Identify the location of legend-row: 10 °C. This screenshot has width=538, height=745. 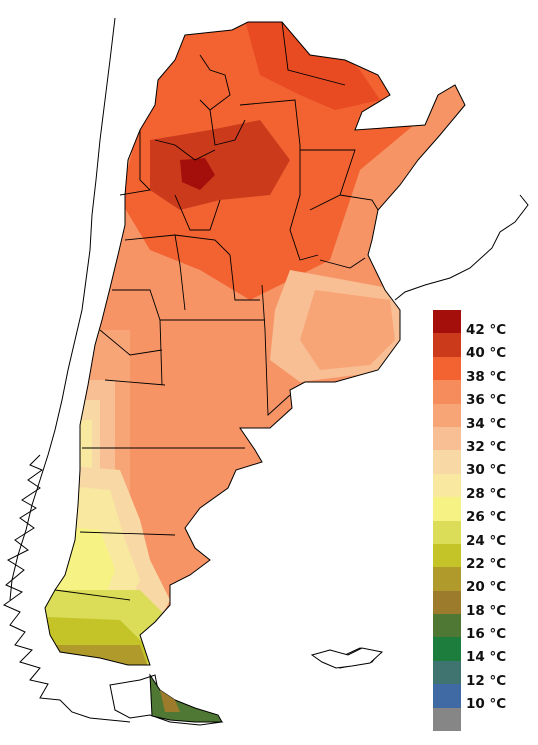
(483, 698).